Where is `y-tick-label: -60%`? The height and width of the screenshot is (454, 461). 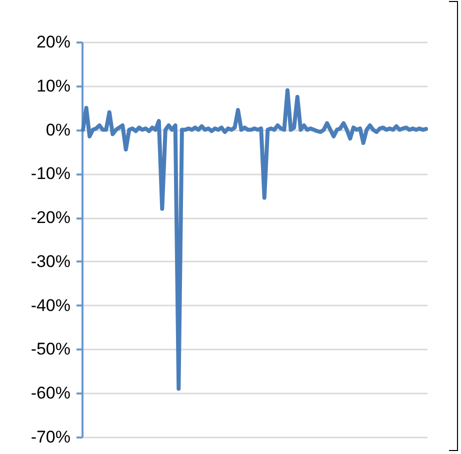
y-tick-label: -60% is located at coordinates (50, 393).